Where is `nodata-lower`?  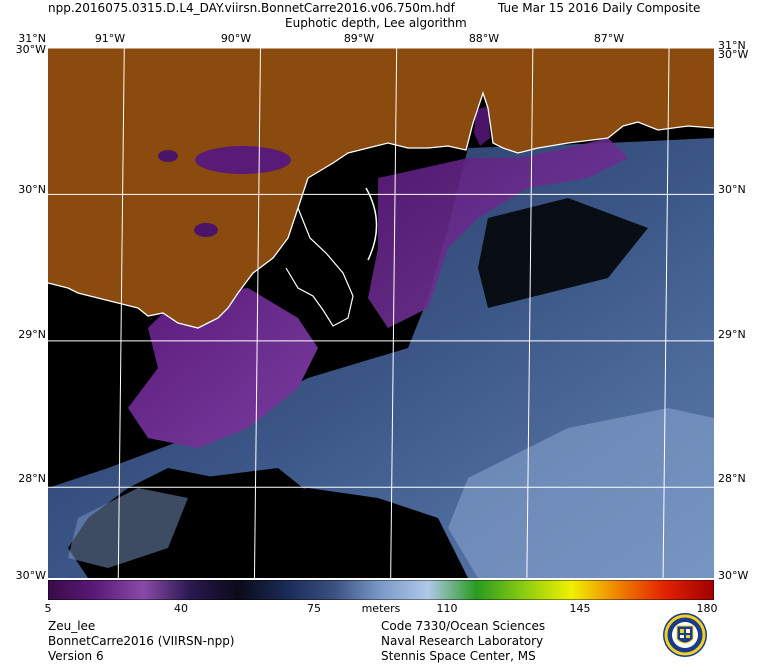
nodata-lower is located at coordinates (263, 523).